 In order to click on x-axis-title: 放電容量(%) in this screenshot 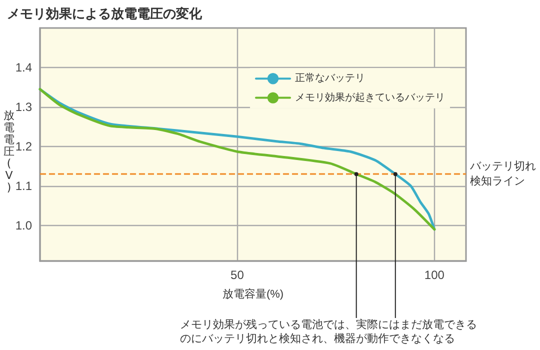, I will do `click(253, 294)`.